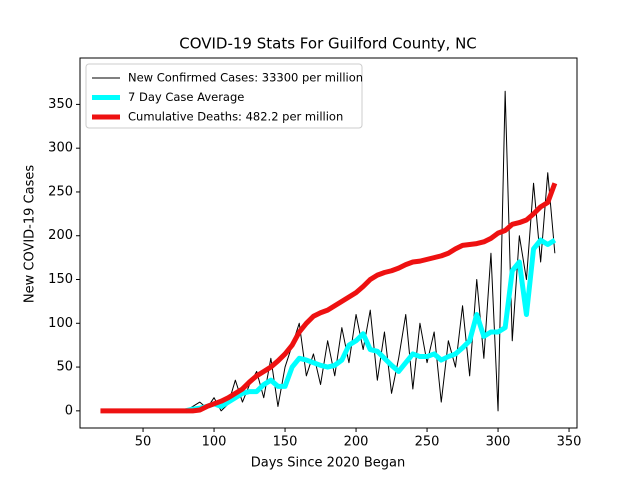 The width and height of the screenshot is (640, 484). Describe the element at coordinates (69, 410) in the screenshot. I see `y-tick-label: 0` at that location.